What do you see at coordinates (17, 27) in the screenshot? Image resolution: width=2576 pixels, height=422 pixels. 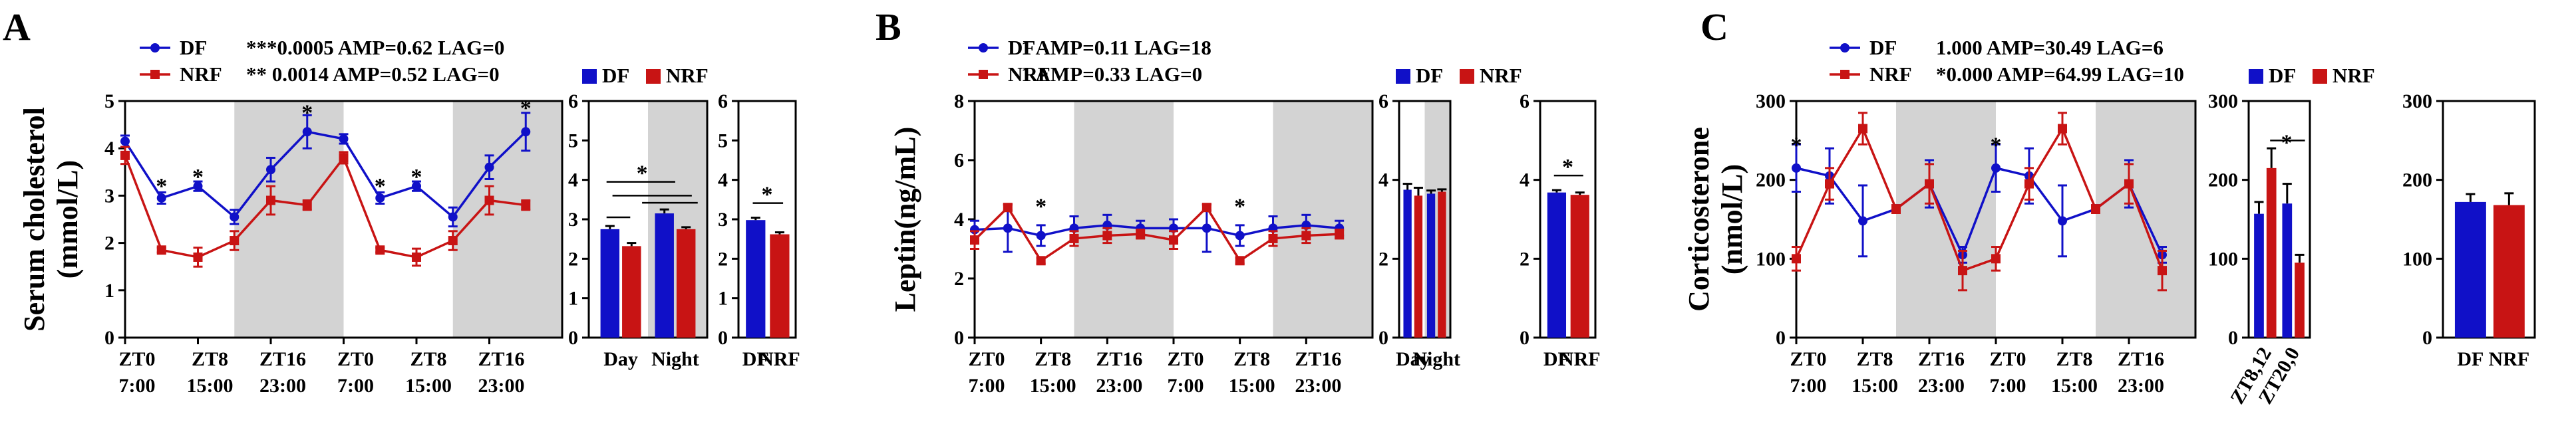 I see `panel-a-letter: A` at bounding box center [17, 27].